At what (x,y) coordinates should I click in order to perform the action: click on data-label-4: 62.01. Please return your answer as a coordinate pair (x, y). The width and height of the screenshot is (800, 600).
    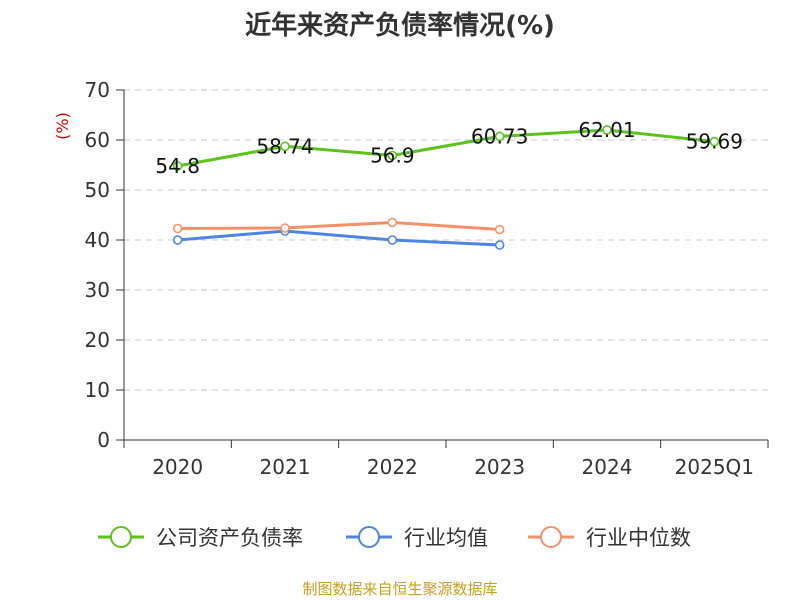
    Looking at the image, I should click on (606, 130).